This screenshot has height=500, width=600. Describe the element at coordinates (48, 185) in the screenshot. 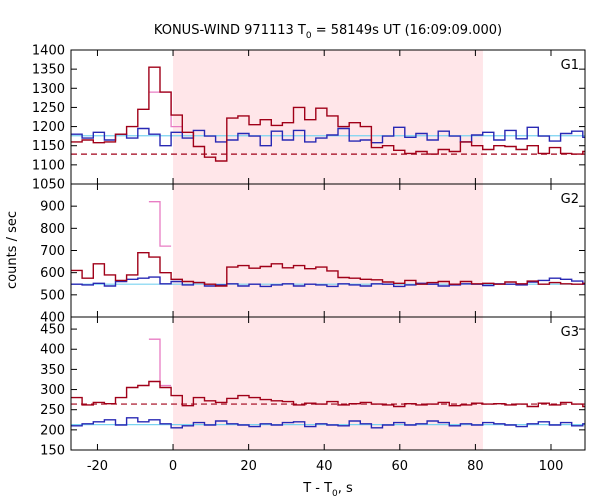

I see `y-tick-label: 1050` at that location.